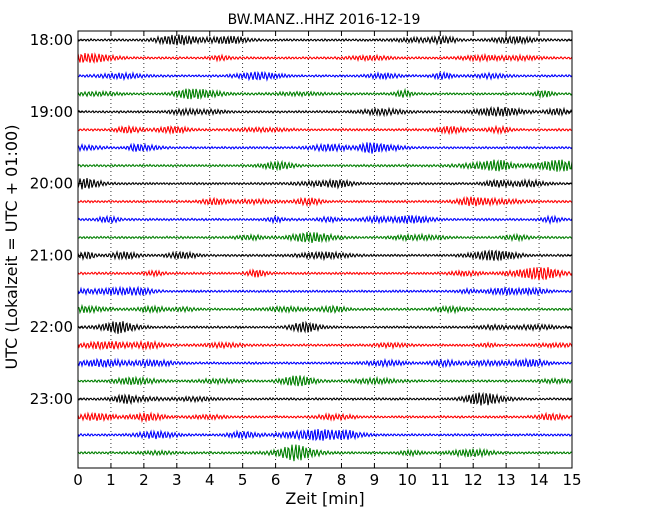 This screenshot has width=650, height=520. Describe the element at coordinates (325, 147) in the screenshot. I see `trace-1930` at that location.